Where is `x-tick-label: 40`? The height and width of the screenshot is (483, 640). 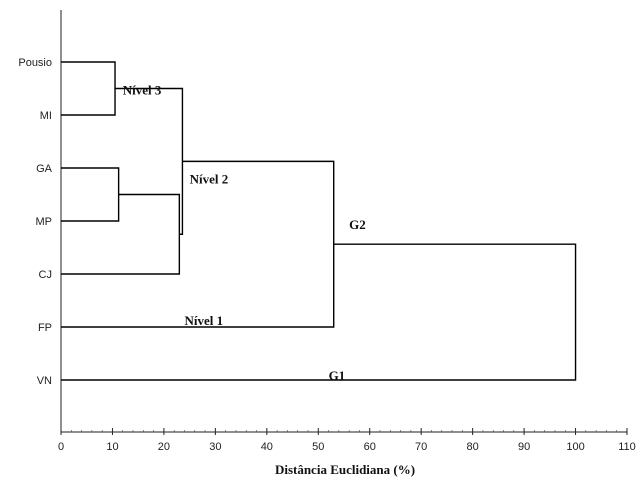 x-tick-label: 40 is located at coordinates (267, 447).